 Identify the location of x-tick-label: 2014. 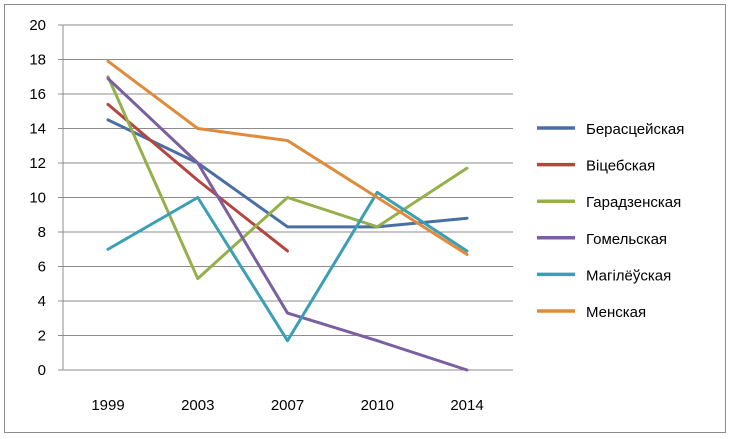
(466, 405).